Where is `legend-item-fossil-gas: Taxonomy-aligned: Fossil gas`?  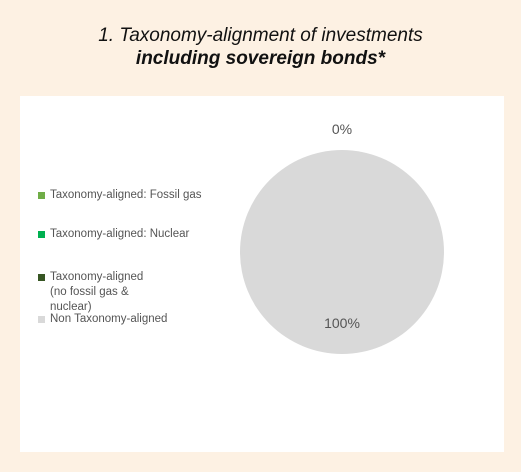 legend-item-fossil-gas: Taxonomy-aligned: Fossil gas is located at coordinates (143, 195).